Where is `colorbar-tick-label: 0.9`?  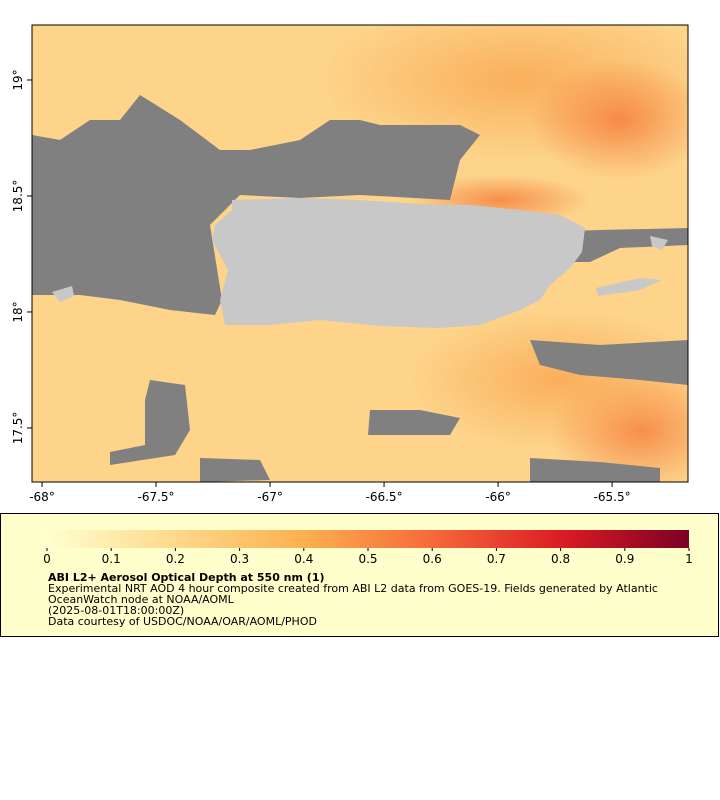
colorbar-tick-label: 0.9 is located at coordinates (624, 559).